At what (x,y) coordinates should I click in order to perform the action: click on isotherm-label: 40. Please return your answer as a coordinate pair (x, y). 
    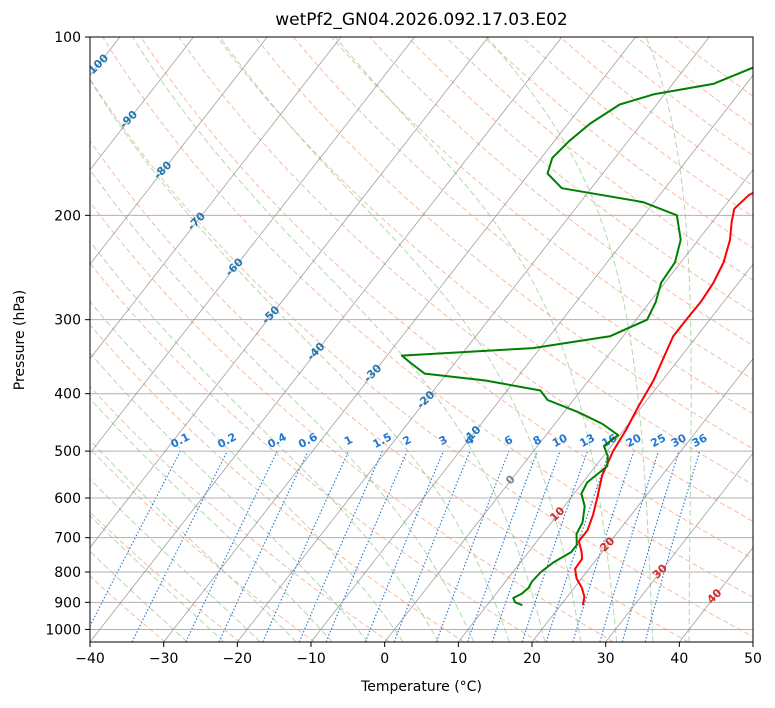
    Looking at the image, I should click on (714, 596).